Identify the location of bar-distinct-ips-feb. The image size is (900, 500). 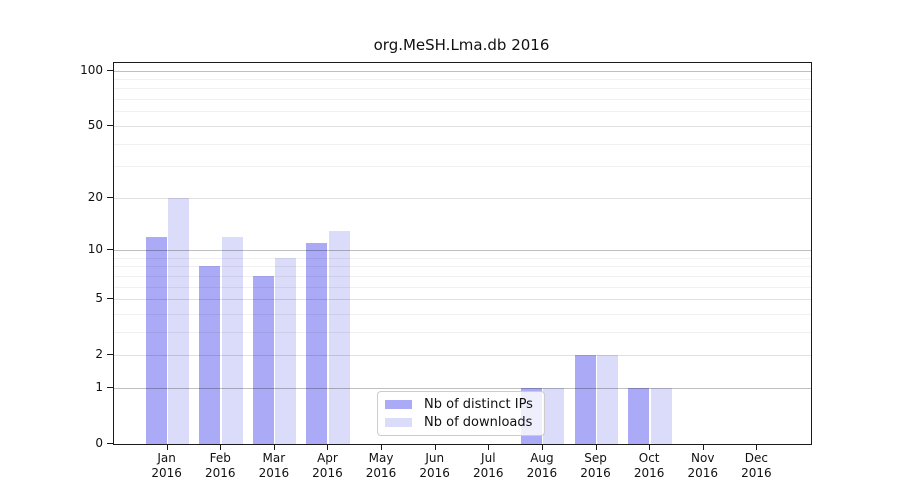
(210, 355).